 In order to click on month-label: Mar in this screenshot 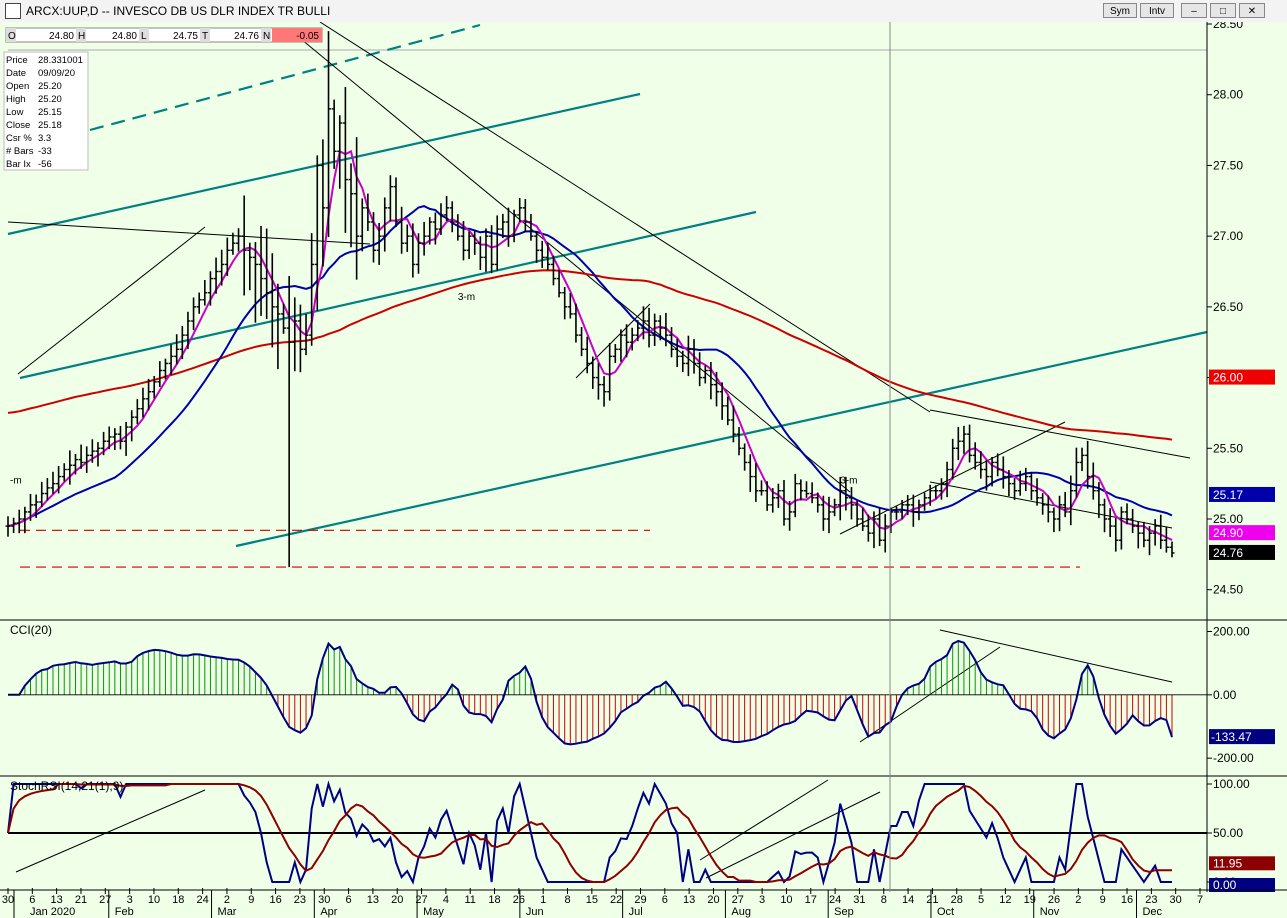, I will do `click(227, 912)`.